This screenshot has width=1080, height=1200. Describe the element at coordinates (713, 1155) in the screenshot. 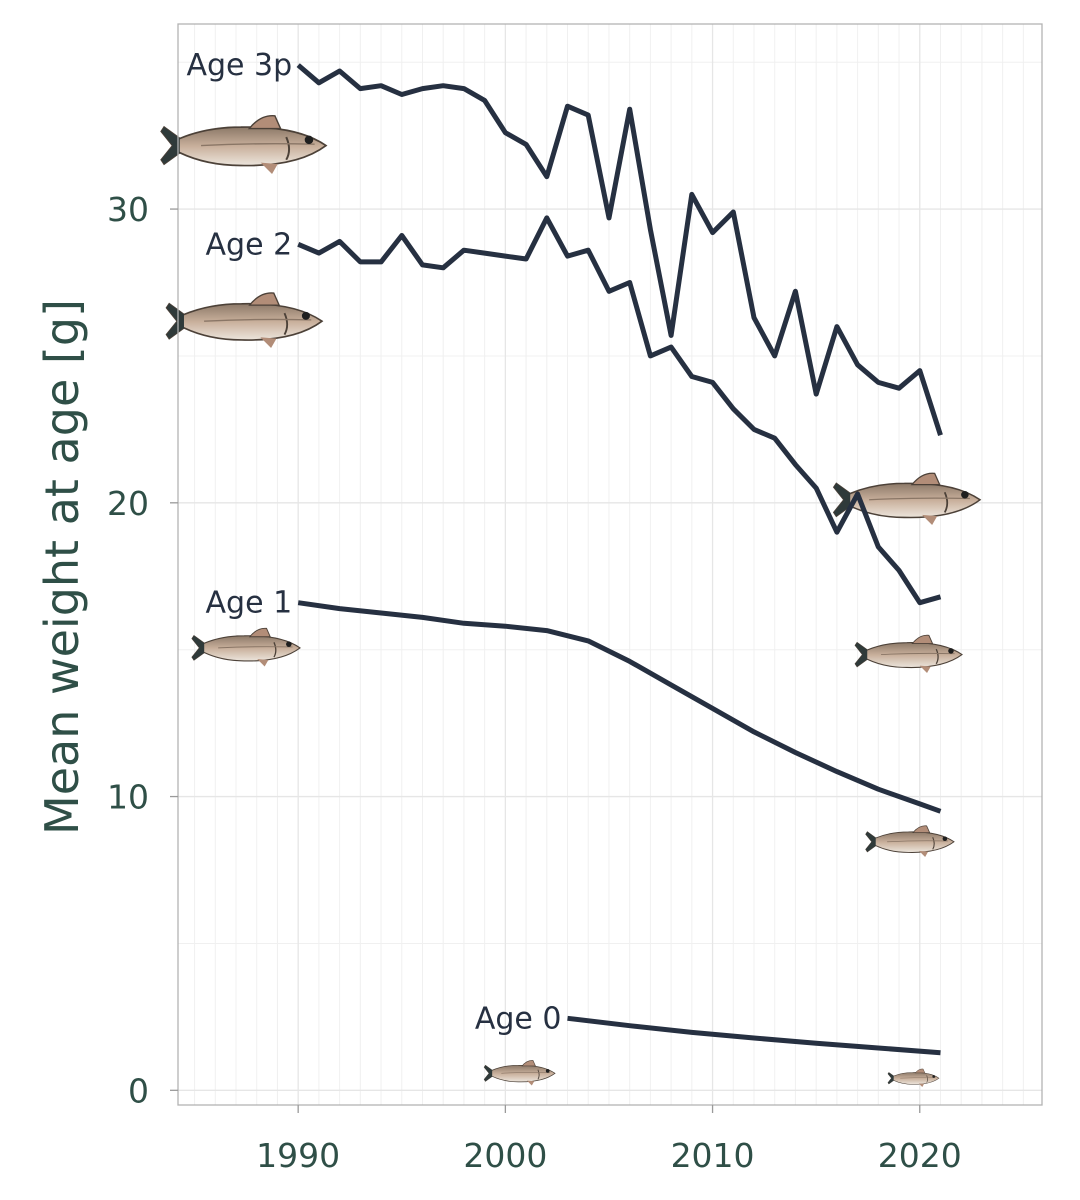

I see `x-tick-label: 2010` at that location.